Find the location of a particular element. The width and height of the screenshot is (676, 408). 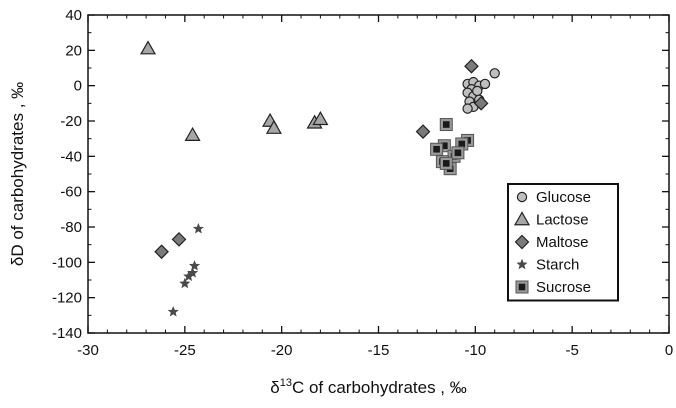

legend-sucrose-marker is located at coordinates (522, 287).